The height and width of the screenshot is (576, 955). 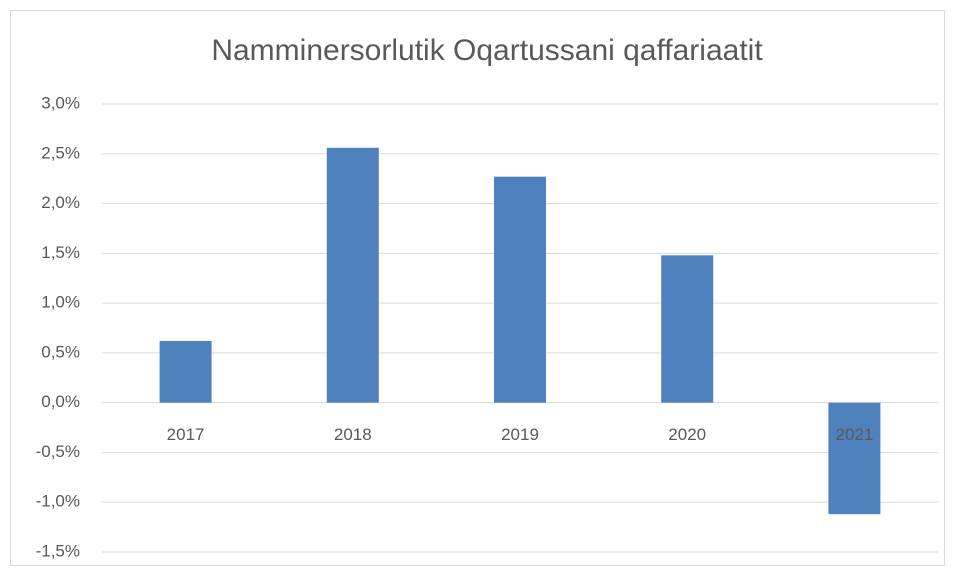 What do you see at coordinates (60, 351) in the screenshot?
I see `y-tick-label: 0,5%` at bounding box center [60, 351].